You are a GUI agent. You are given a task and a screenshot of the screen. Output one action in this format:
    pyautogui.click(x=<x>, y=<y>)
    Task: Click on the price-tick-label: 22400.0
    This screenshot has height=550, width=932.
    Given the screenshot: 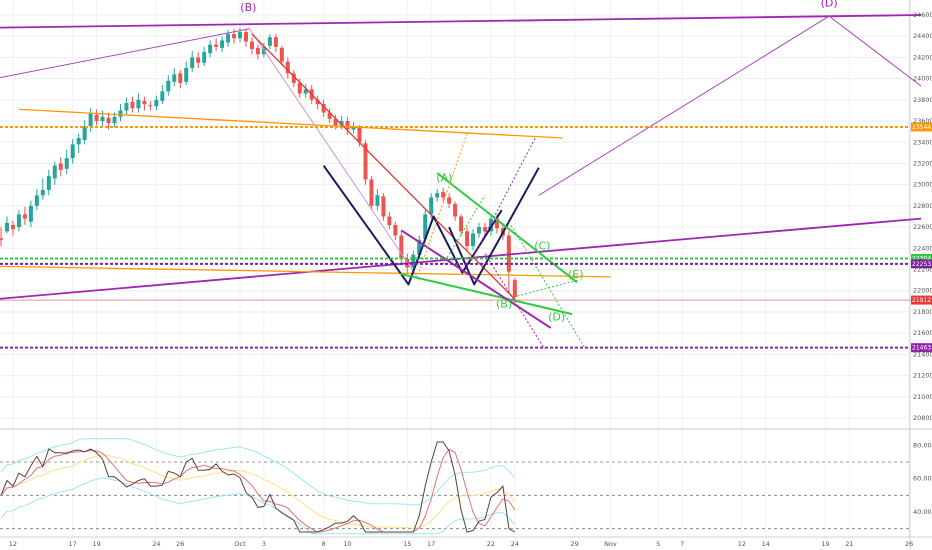 What is the action you would take?
    pyautogui.click(x=922, y=248)
    